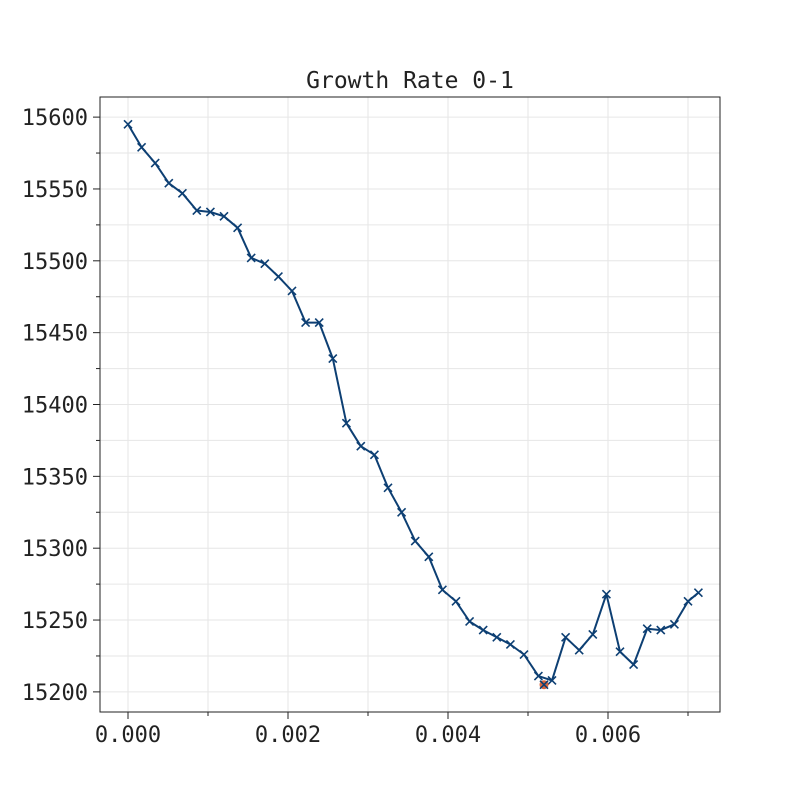 The image size is (800, 800). What do you see at coordinates (410, 81) in the screenshot?
I see `chart-title: Growth Rate 0-1` at bounding box center [410, 81].